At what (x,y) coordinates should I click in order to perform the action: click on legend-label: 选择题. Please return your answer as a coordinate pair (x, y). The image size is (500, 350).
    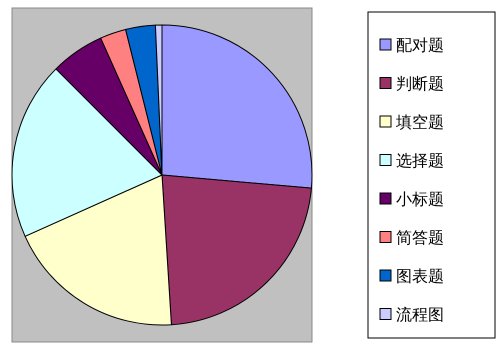
    Looking at the image, I should click on (420, 160).